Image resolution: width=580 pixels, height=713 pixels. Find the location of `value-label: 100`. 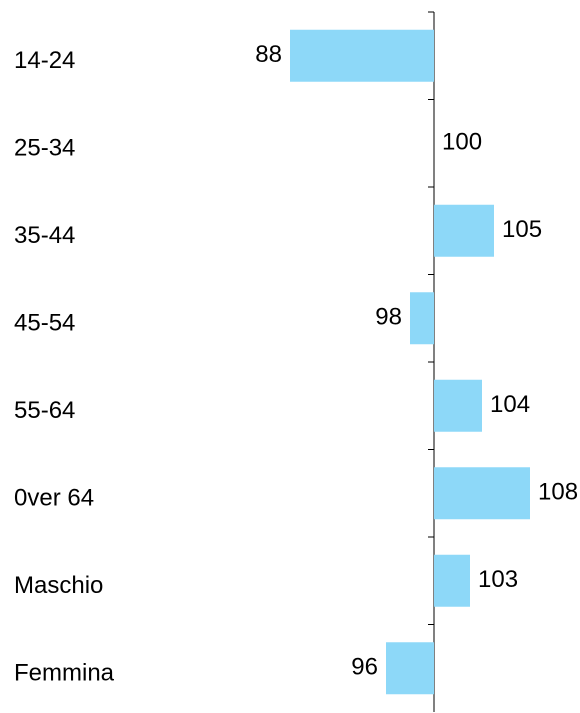

value-label: 100 is located at coordinates (462, 142).